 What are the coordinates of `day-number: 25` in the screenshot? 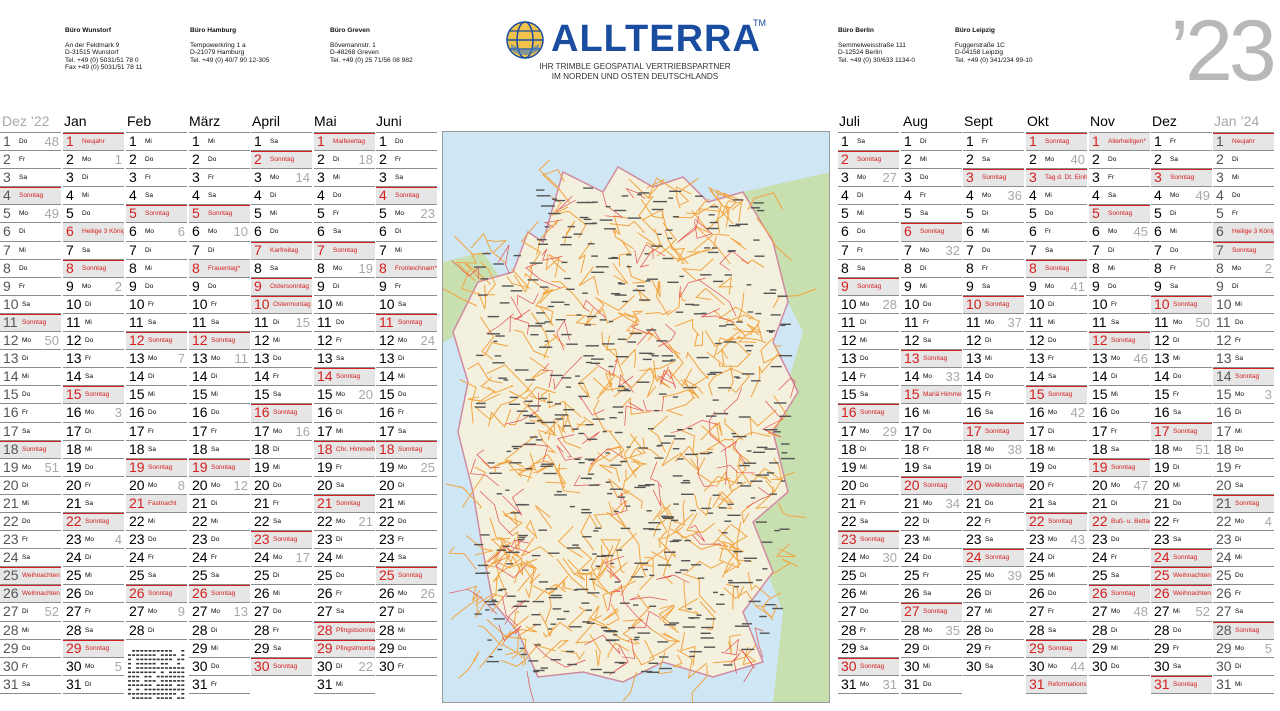 It's located at (387, 575).